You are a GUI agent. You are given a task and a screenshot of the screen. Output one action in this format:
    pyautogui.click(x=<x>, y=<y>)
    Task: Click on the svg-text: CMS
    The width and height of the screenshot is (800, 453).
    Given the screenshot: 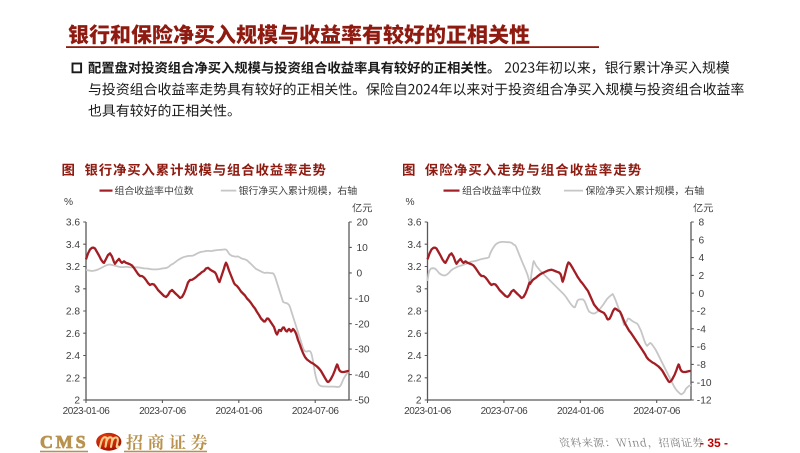 What is the action you would take?
    pyautogui.click(x=64, y=442)
    